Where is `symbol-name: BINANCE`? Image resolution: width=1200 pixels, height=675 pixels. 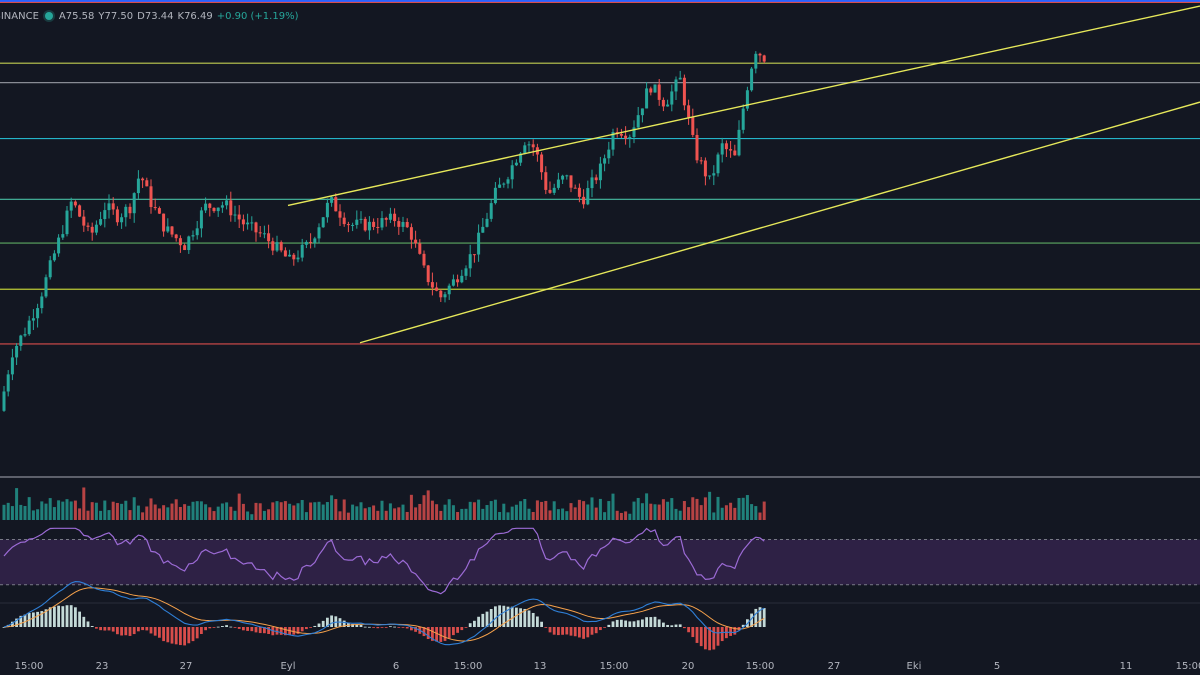
symbol-name: BINANCE is located at coordinates (19, 16).